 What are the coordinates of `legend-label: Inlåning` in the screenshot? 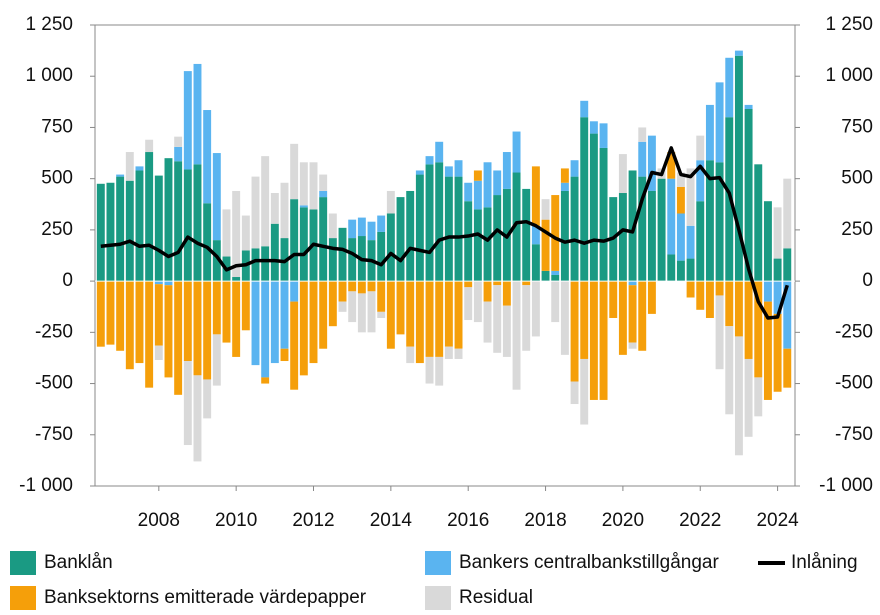 It's located at (824, 562).